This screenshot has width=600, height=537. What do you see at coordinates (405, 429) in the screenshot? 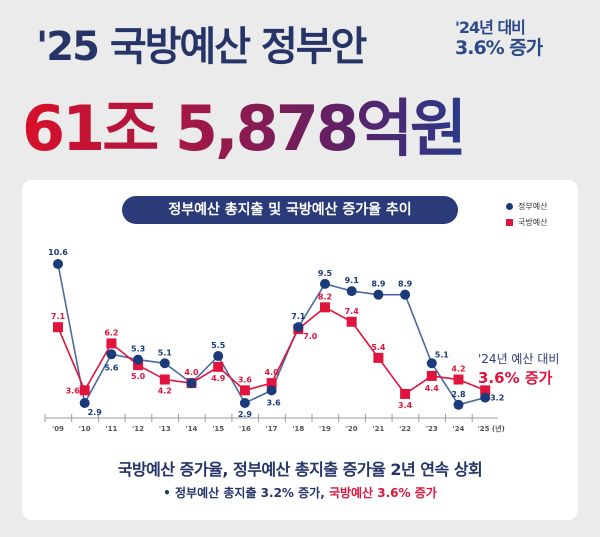
I see `x-tick-label: '22` at bounding box center [405, 429].